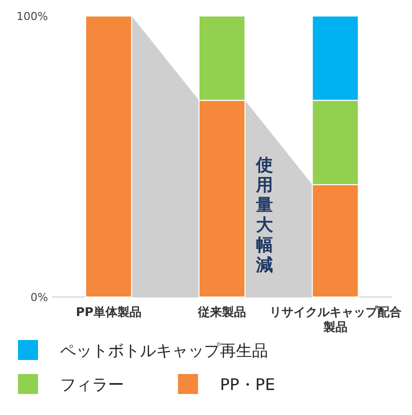 The height and width of the screenshot is (415, 412). What do you see at coordinates (108, 312) in the screenshot?
I see `x-tick-label: PP単体製品` at bounding box center [108, 312].